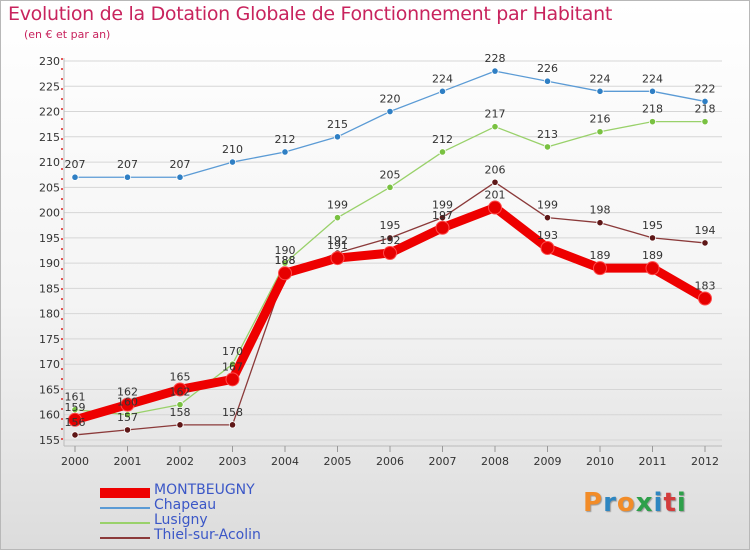  I want to click on data-label: 206, so click(495, 169).